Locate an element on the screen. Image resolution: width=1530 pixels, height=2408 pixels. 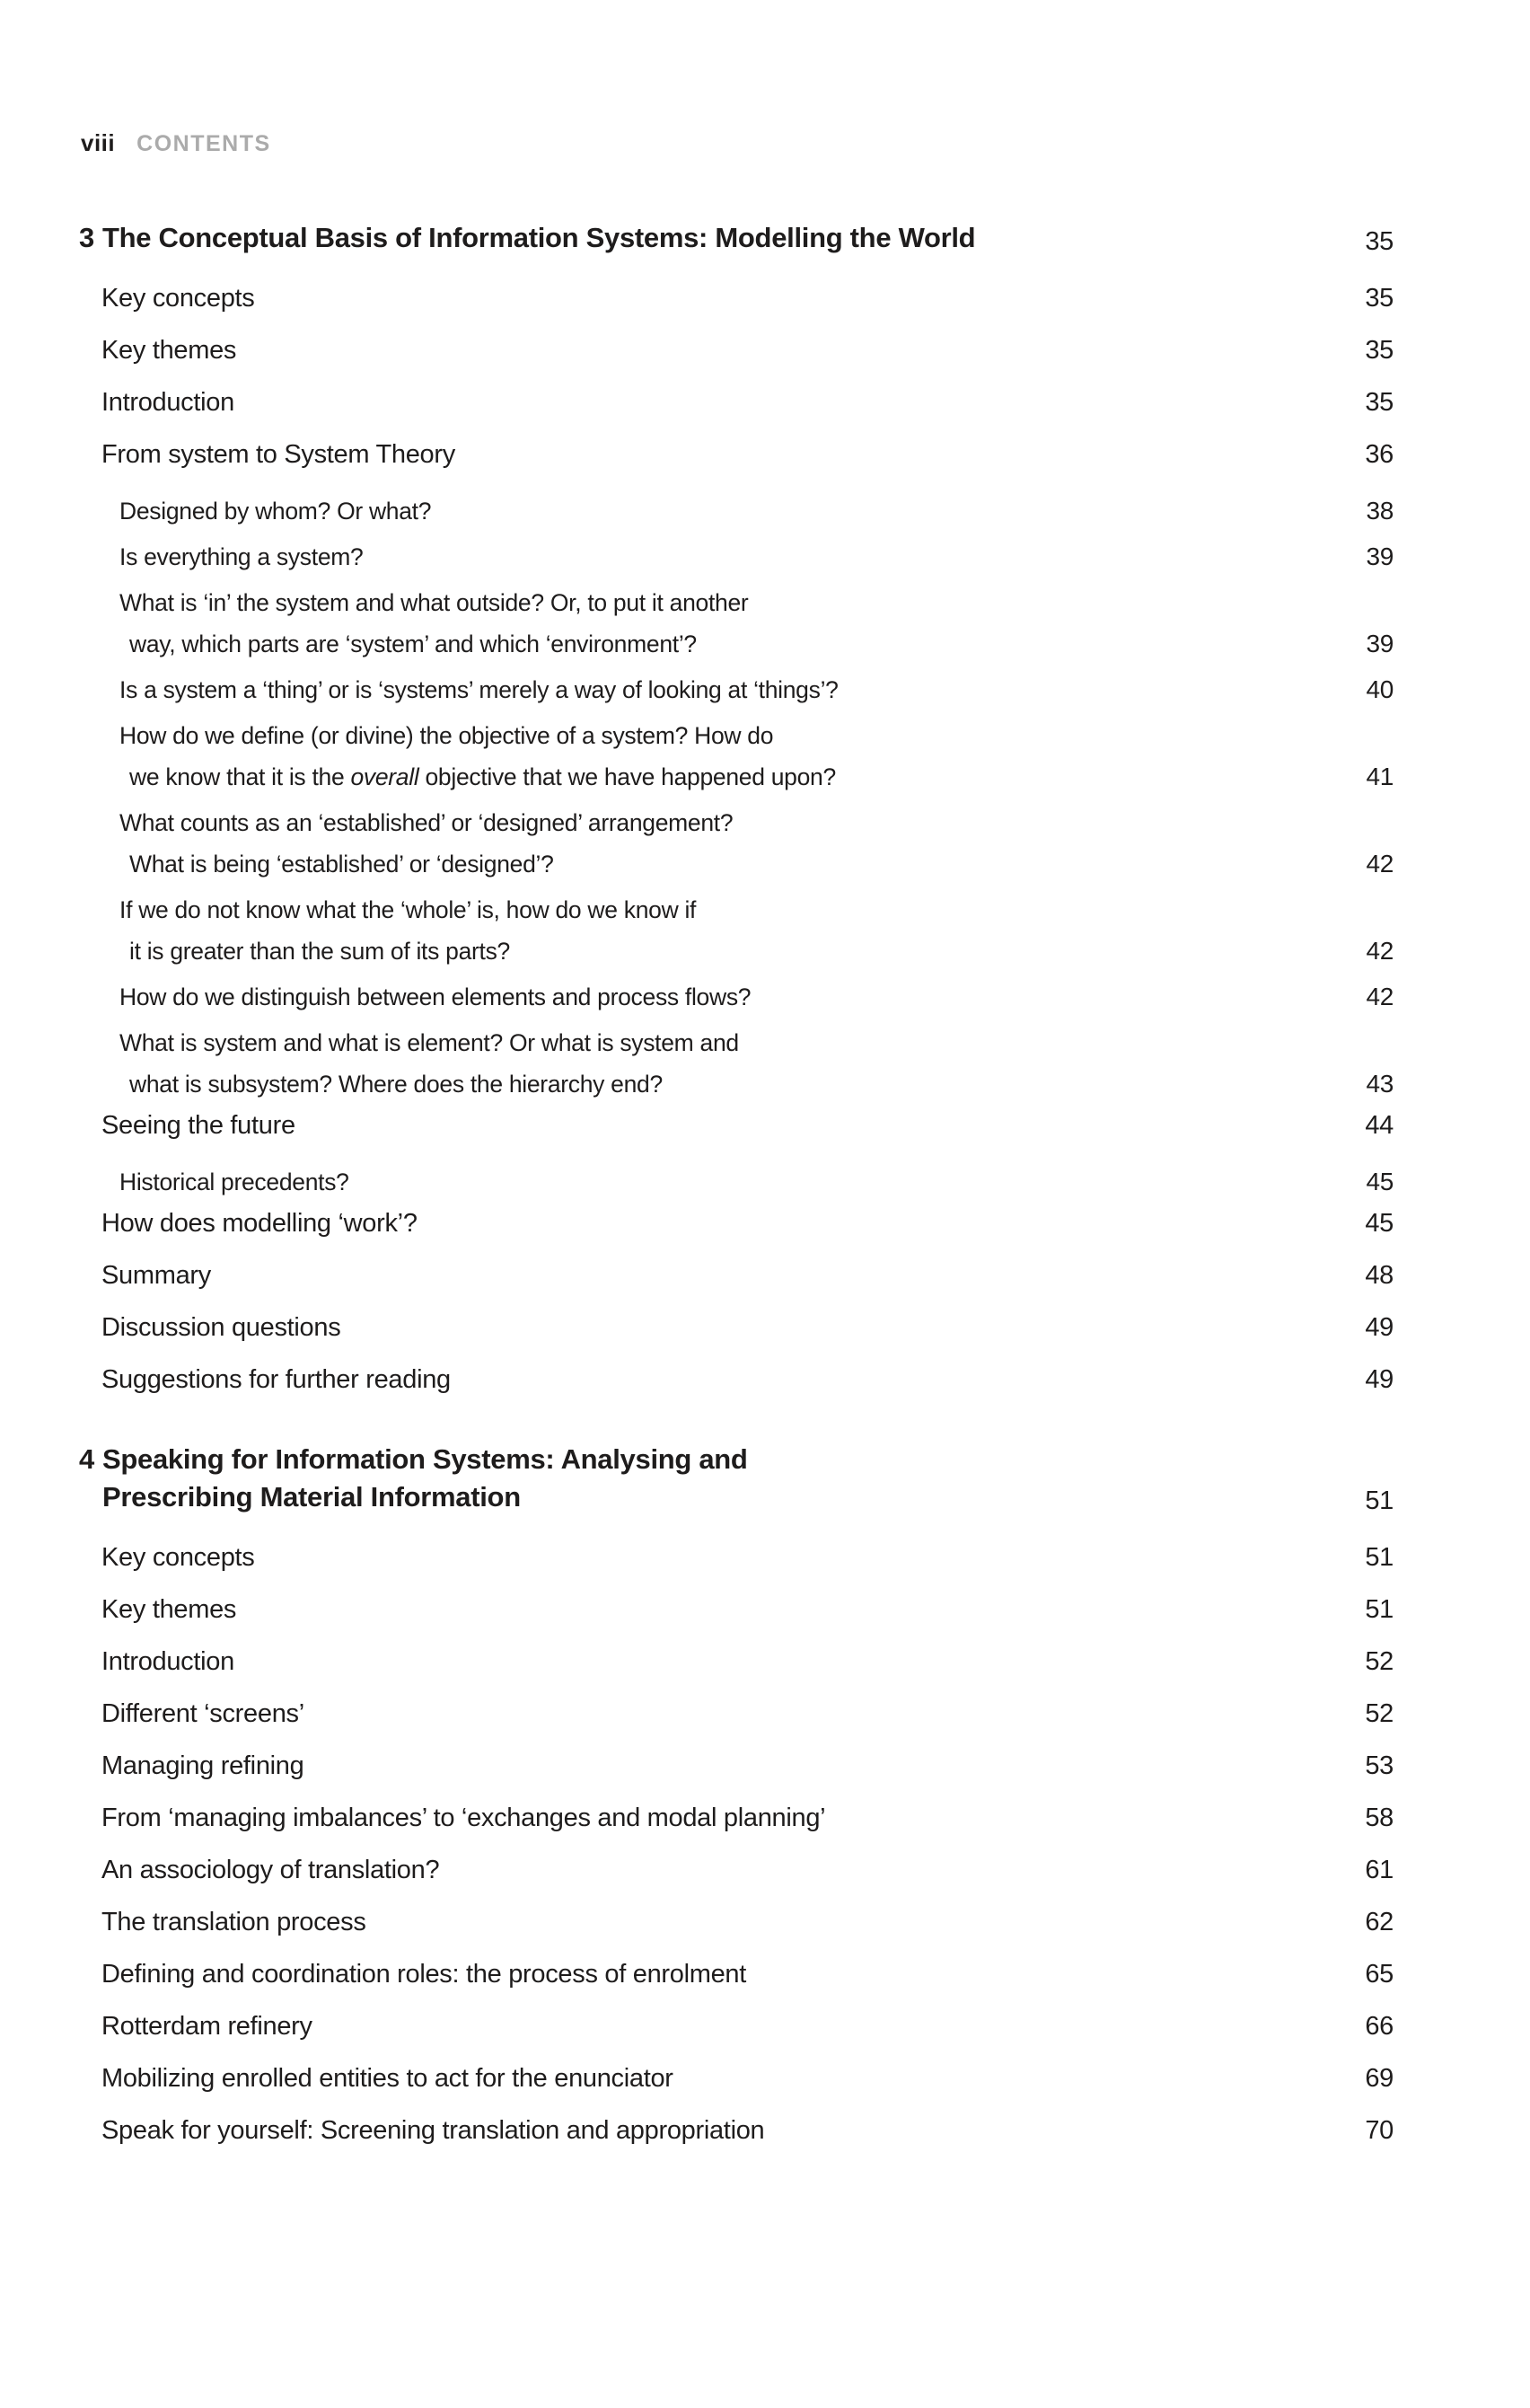
toc-entry-page-number: 51 is located at coordinates (1380, 1557).